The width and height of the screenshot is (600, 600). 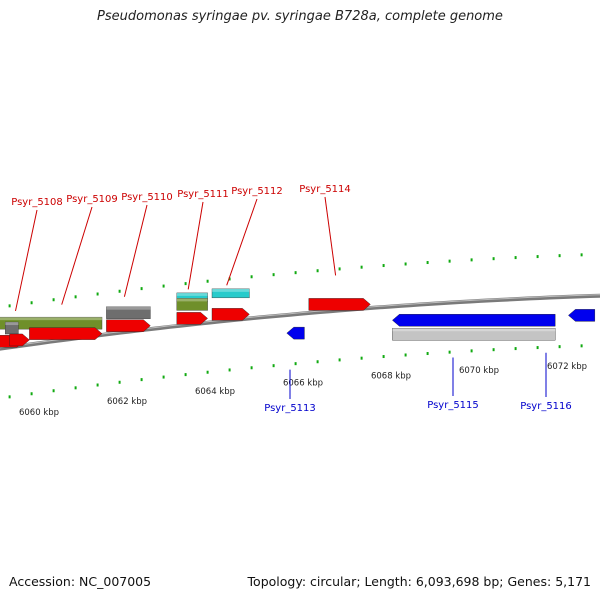 I want to click on length-value: 6,093,698 bp, so click(x=457, y=581).